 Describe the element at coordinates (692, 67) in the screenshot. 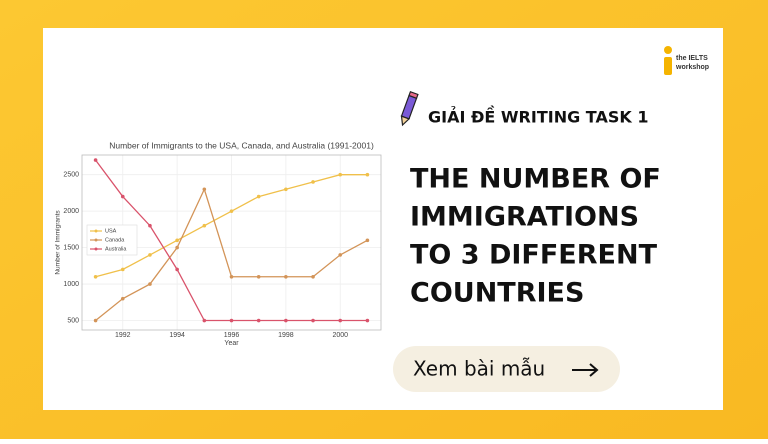

I see `logo-text: workshop` at that location.